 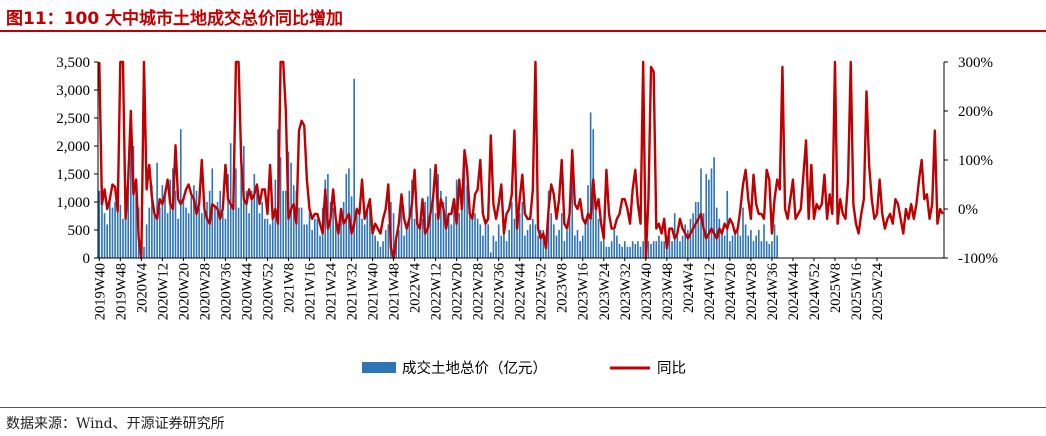 I want to click on legend-item-line: 同比, so click(x=648, y=368).